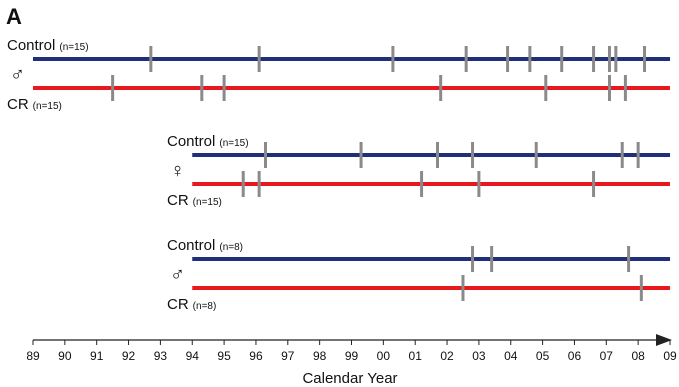 The height and width of the screenshot is (387, 679). Describe the element at coordinates (664, 340) in the screenshot. I see `axis-arrowhead` at that location.